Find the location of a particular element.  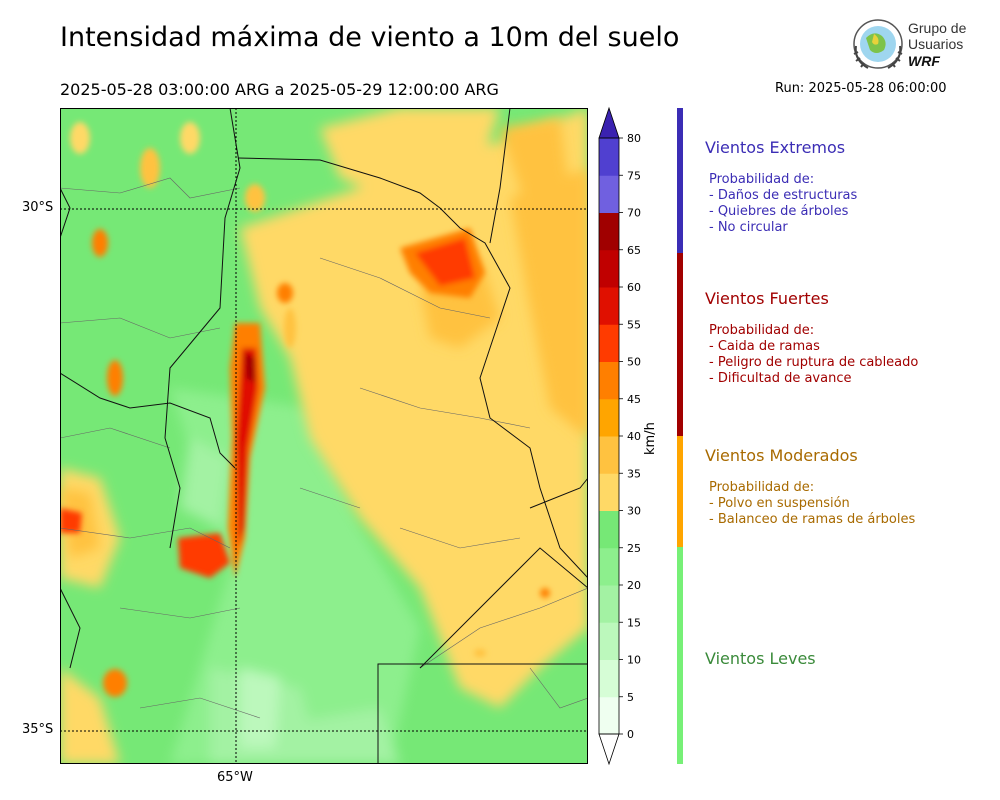

logo-line1: Grupo de is located at coordinates (937, 28).